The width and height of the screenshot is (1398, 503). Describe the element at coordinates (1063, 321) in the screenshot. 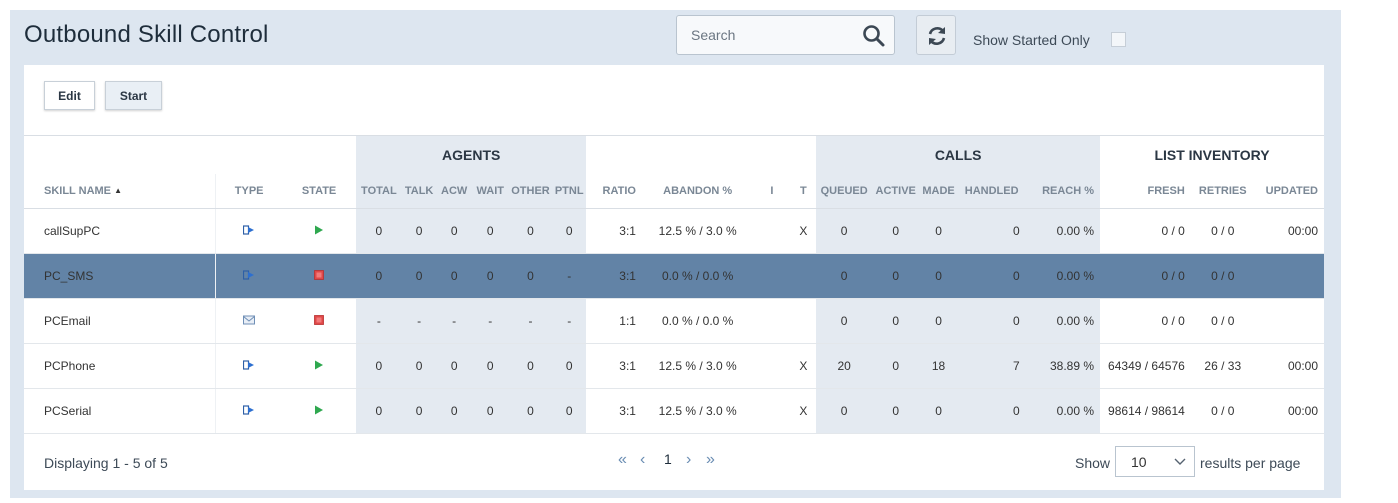

I see `reach-cell: 0.00 %` at that location.